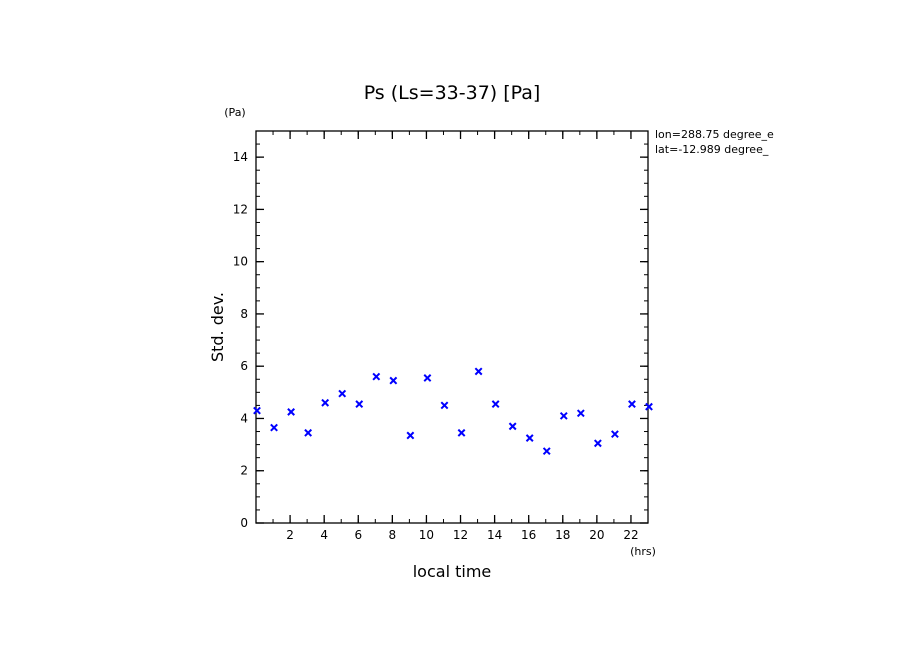  Describe the element at coordinates (244, 418) in the screenshot. I see `y-tick-label: 4` at that location.